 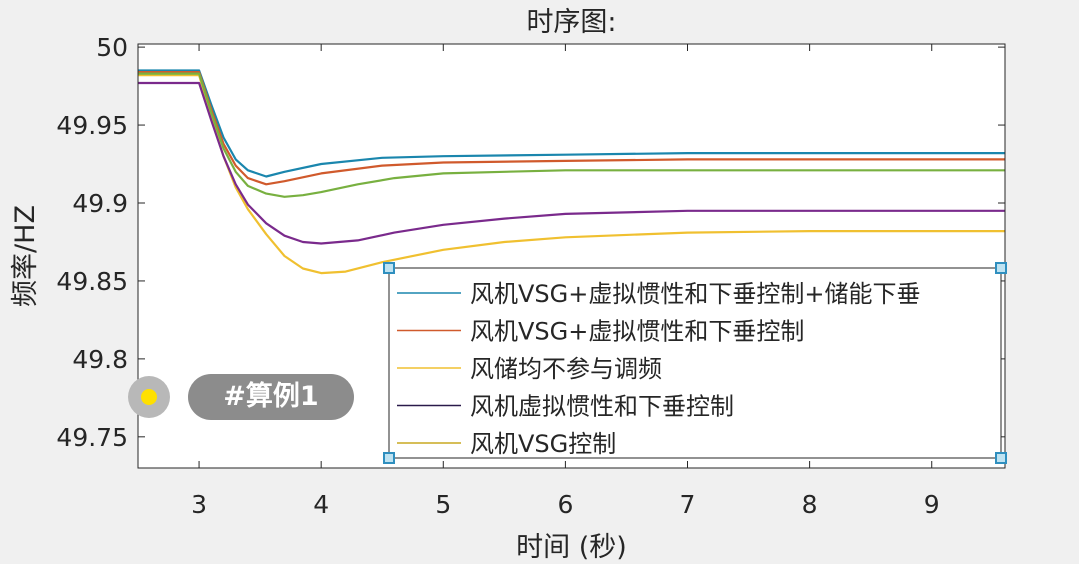 What do you see at coordinates (321, 504) in the screenshot?
I see `x-tick-label: 4` at bounding box center [321, 504].